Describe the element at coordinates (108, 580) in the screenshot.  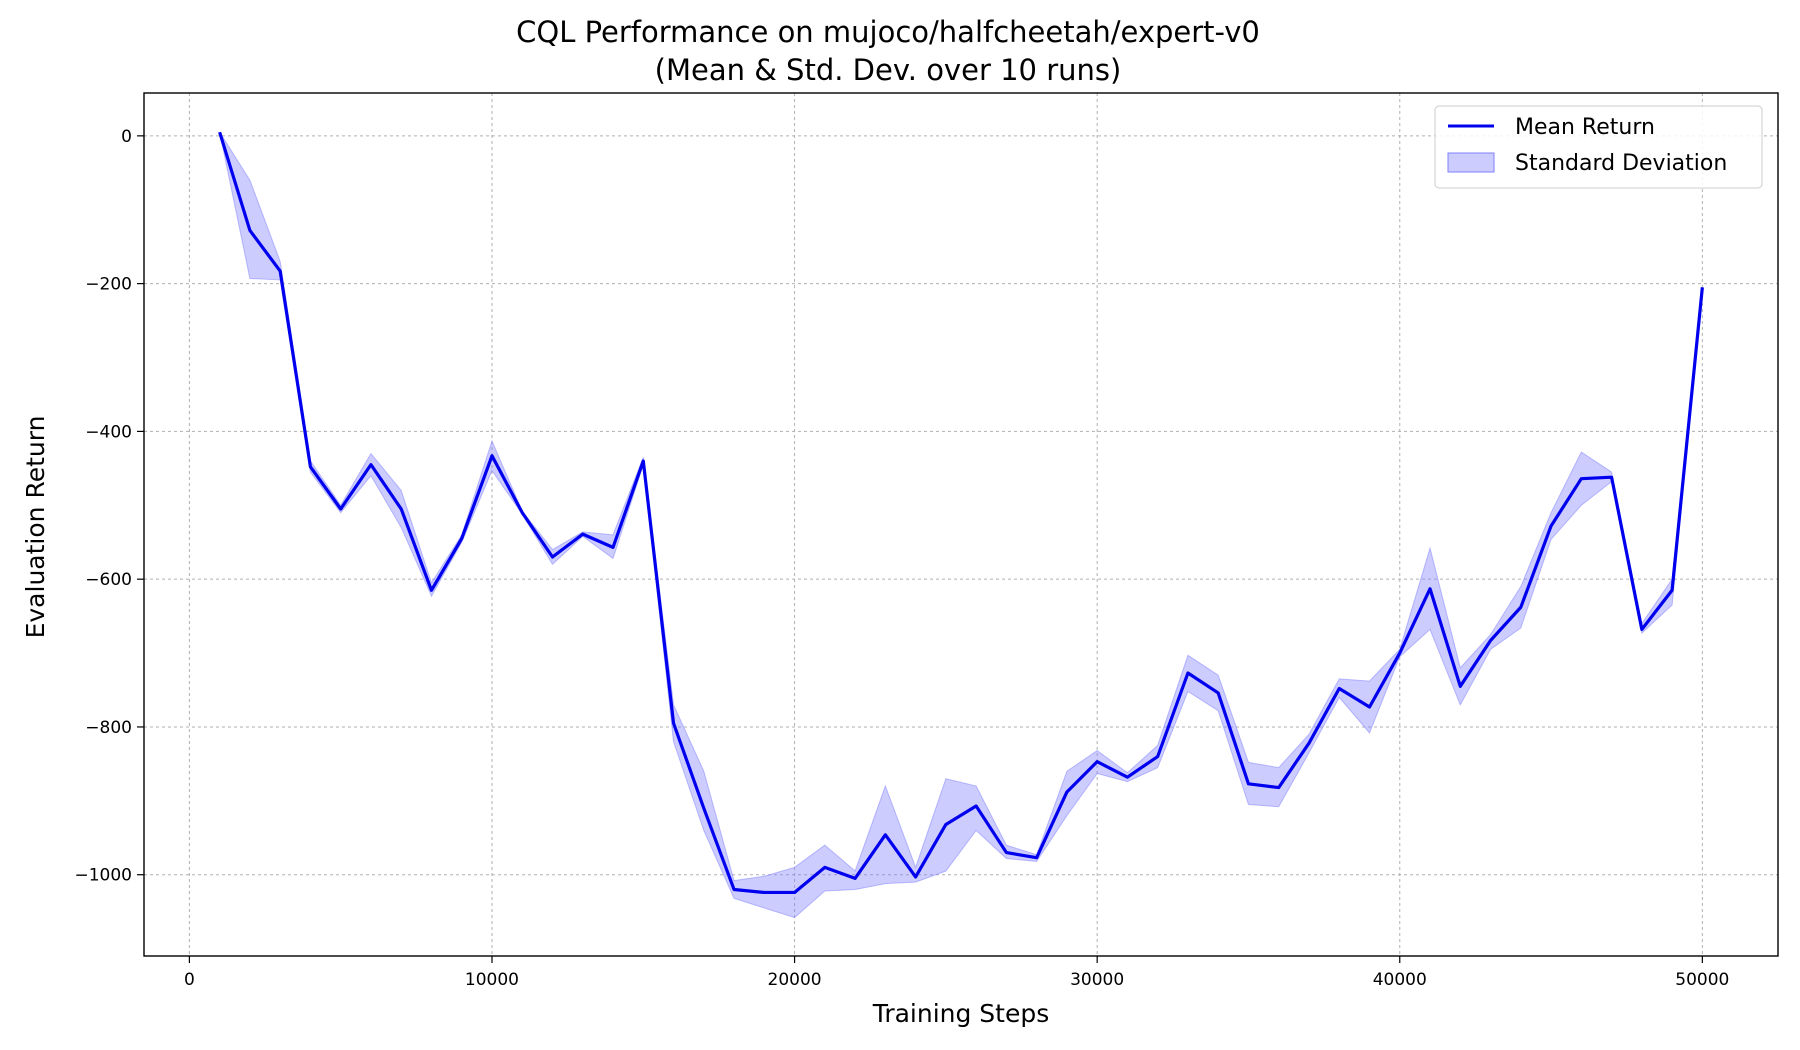
I see `y-tick-label: −600` at that location.